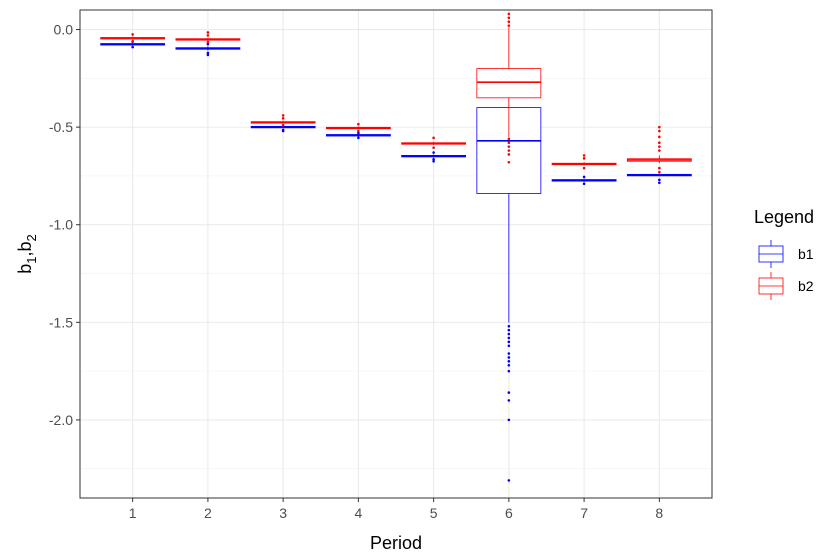  I want to click on legend-title: Legend, so click(784, 217).